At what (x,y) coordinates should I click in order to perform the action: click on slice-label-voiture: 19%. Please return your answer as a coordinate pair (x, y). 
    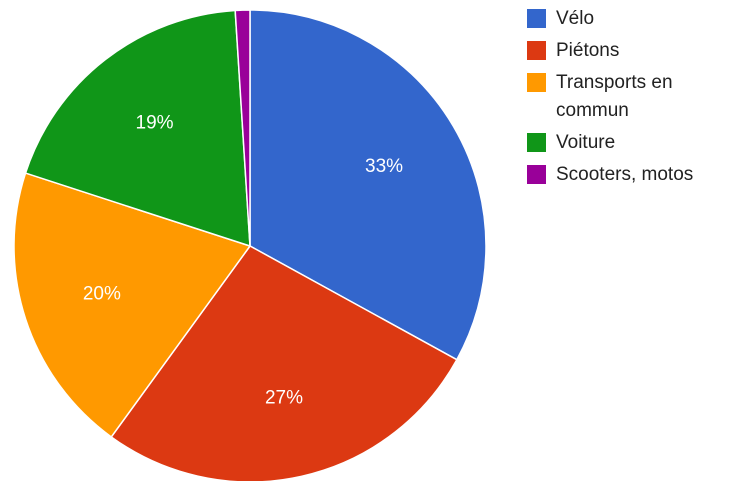
    Looking at the image, I should click on (155, 122).